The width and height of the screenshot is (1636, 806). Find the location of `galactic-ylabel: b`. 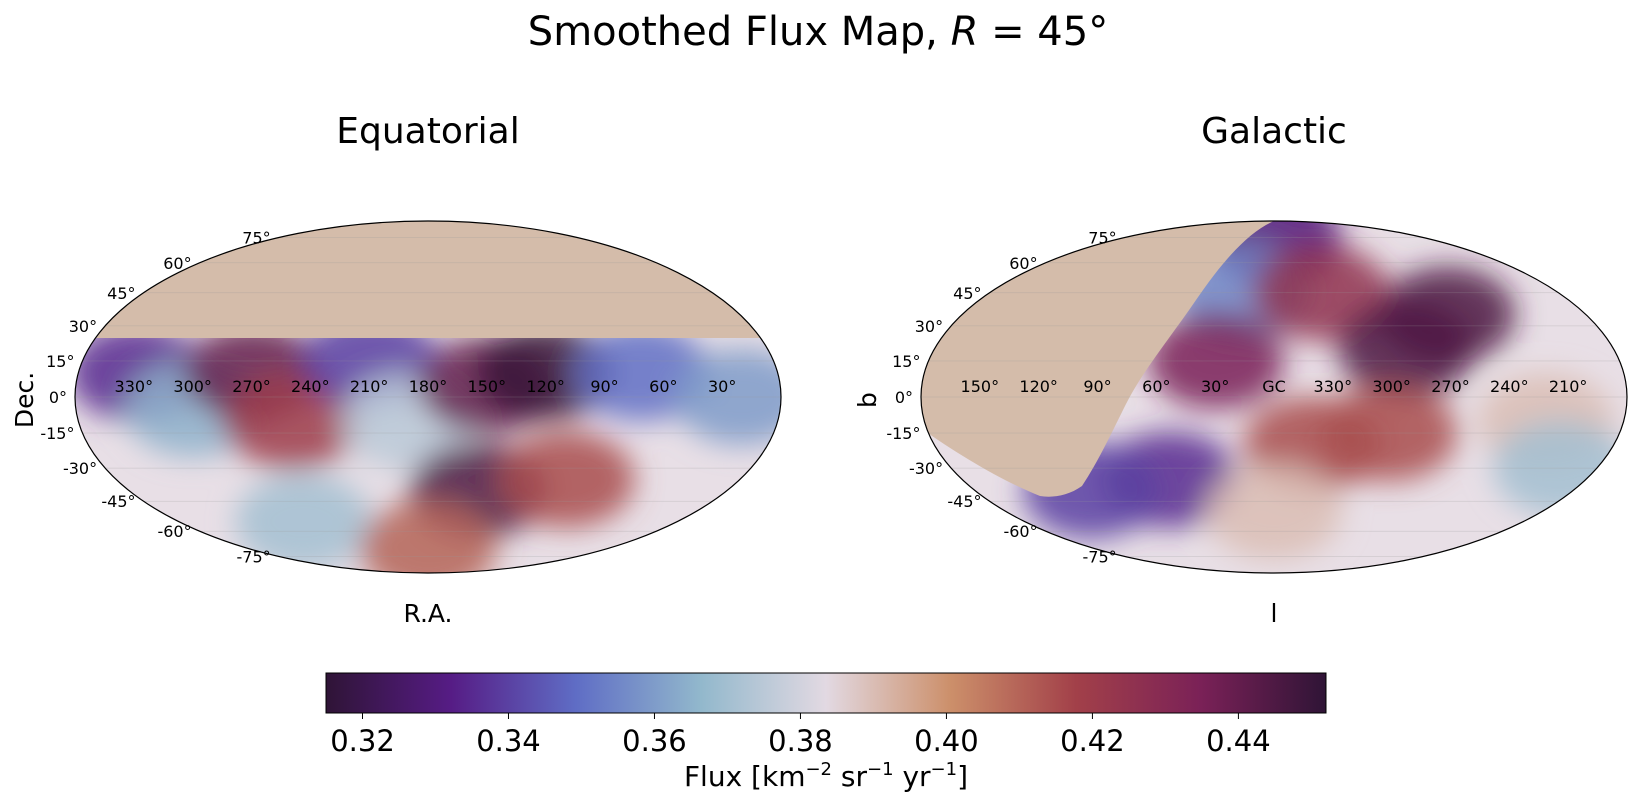

galactic-ylabel: b is located at coordinates (867, 400).